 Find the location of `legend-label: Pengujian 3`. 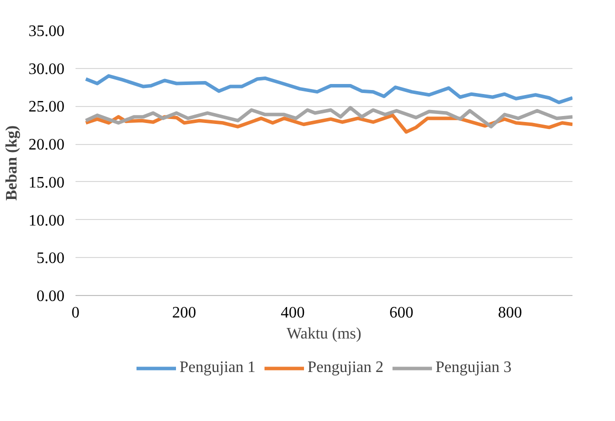

legend-label: Pengujian 3 is located at coordinates (474, 367).